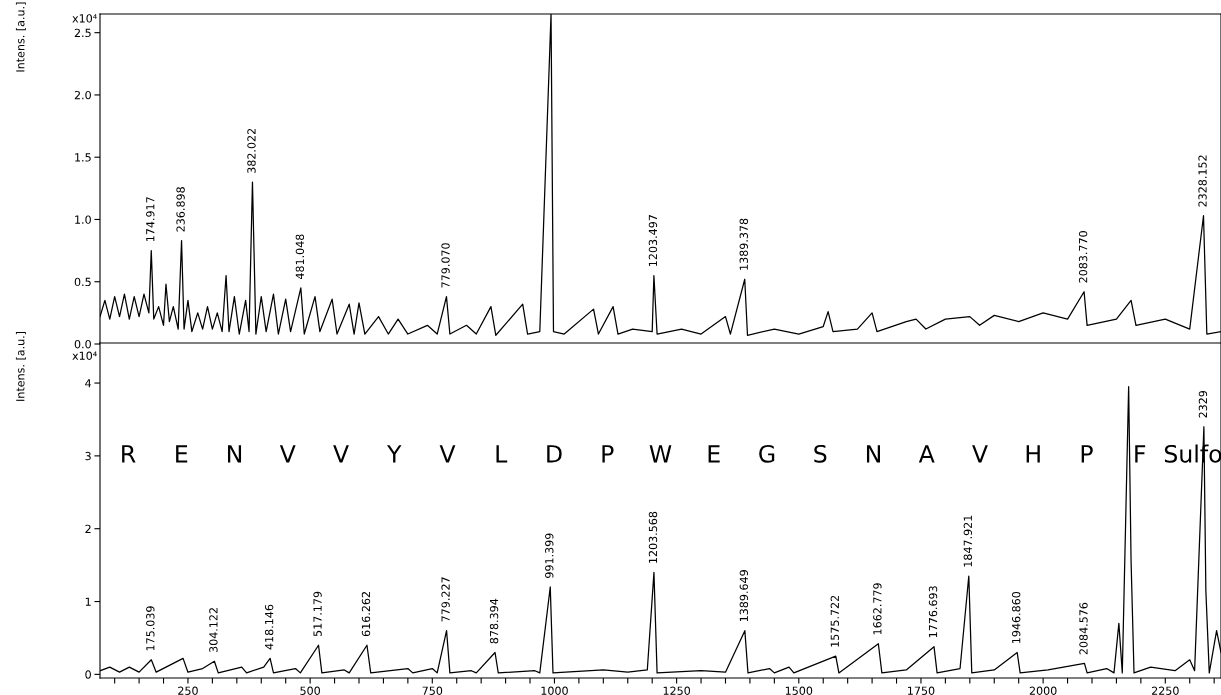 The image size is (1221, 695). Describe the element at coordinates (767, 453) in the screenshot. I see `annotation: G` at that location.